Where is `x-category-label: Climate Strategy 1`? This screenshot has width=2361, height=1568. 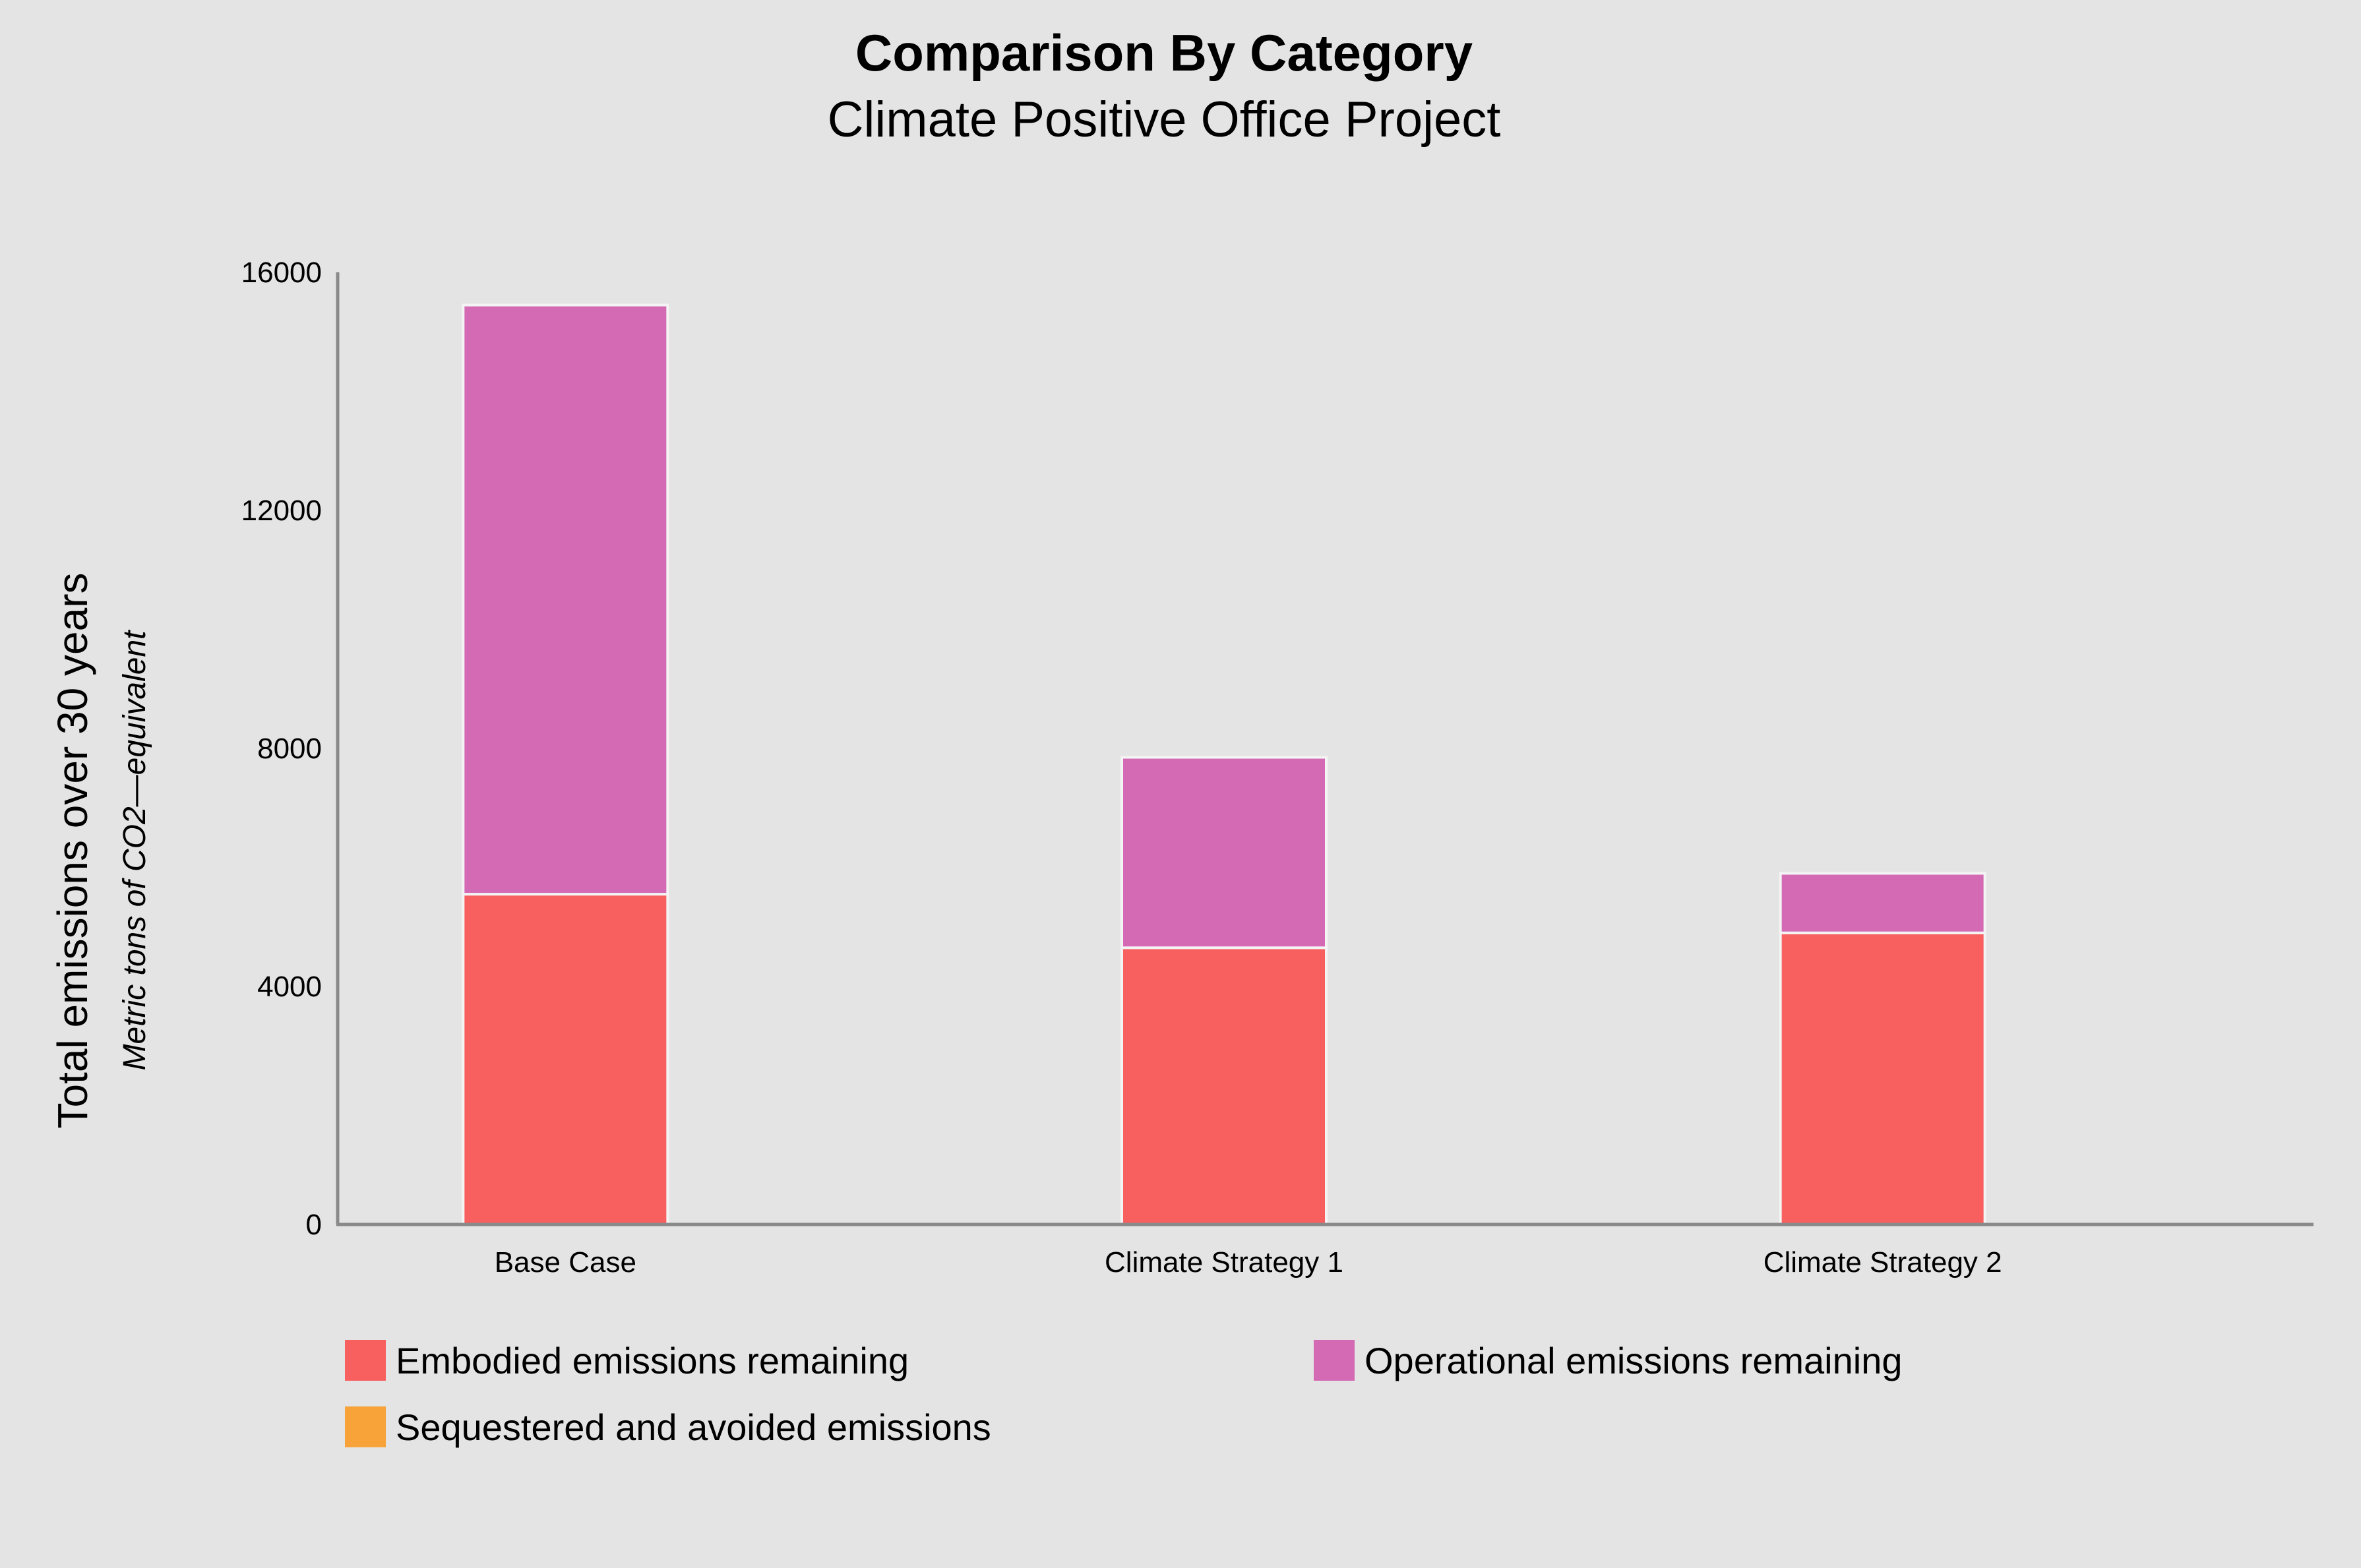
x-category-label: Climate Strategy 1 is located at coordinates (1224, 1262).